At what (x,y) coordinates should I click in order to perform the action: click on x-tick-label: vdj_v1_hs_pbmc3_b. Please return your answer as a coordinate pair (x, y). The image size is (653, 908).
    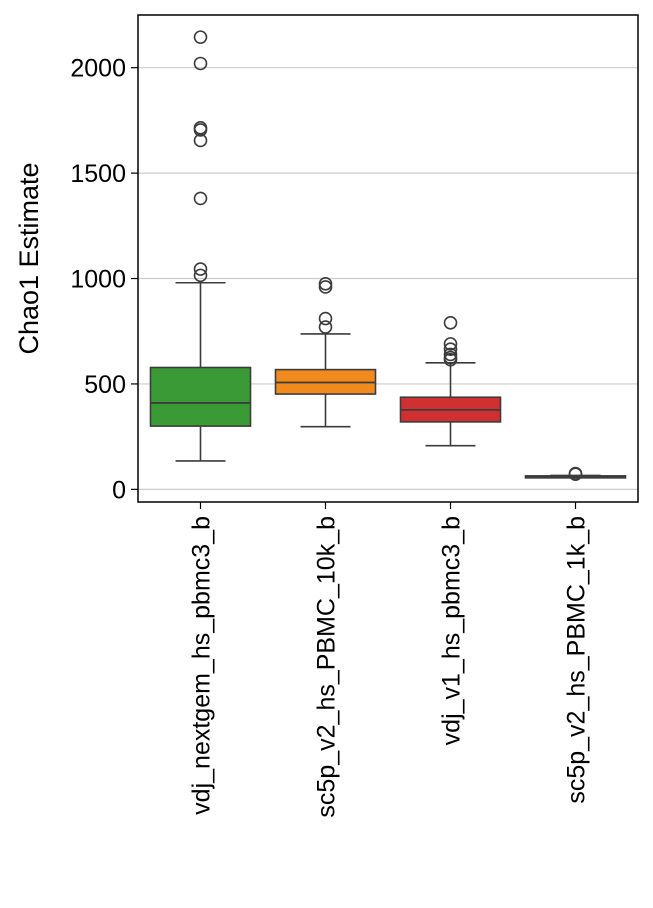
    Looking at the image, I should click on (452, 630).